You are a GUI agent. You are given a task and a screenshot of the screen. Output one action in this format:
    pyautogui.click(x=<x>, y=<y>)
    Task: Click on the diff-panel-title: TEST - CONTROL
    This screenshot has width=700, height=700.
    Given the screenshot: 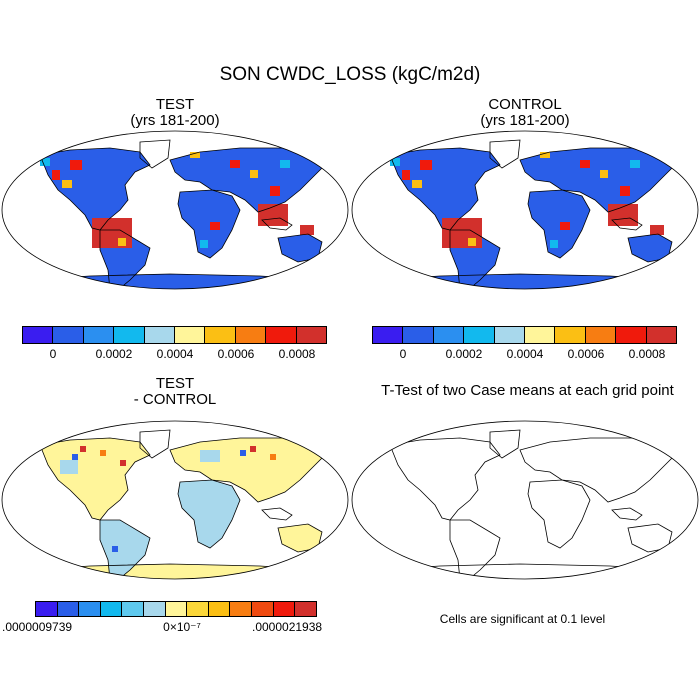 What is the action you would take?
    pyautogui.click(x=175, y=392)
    